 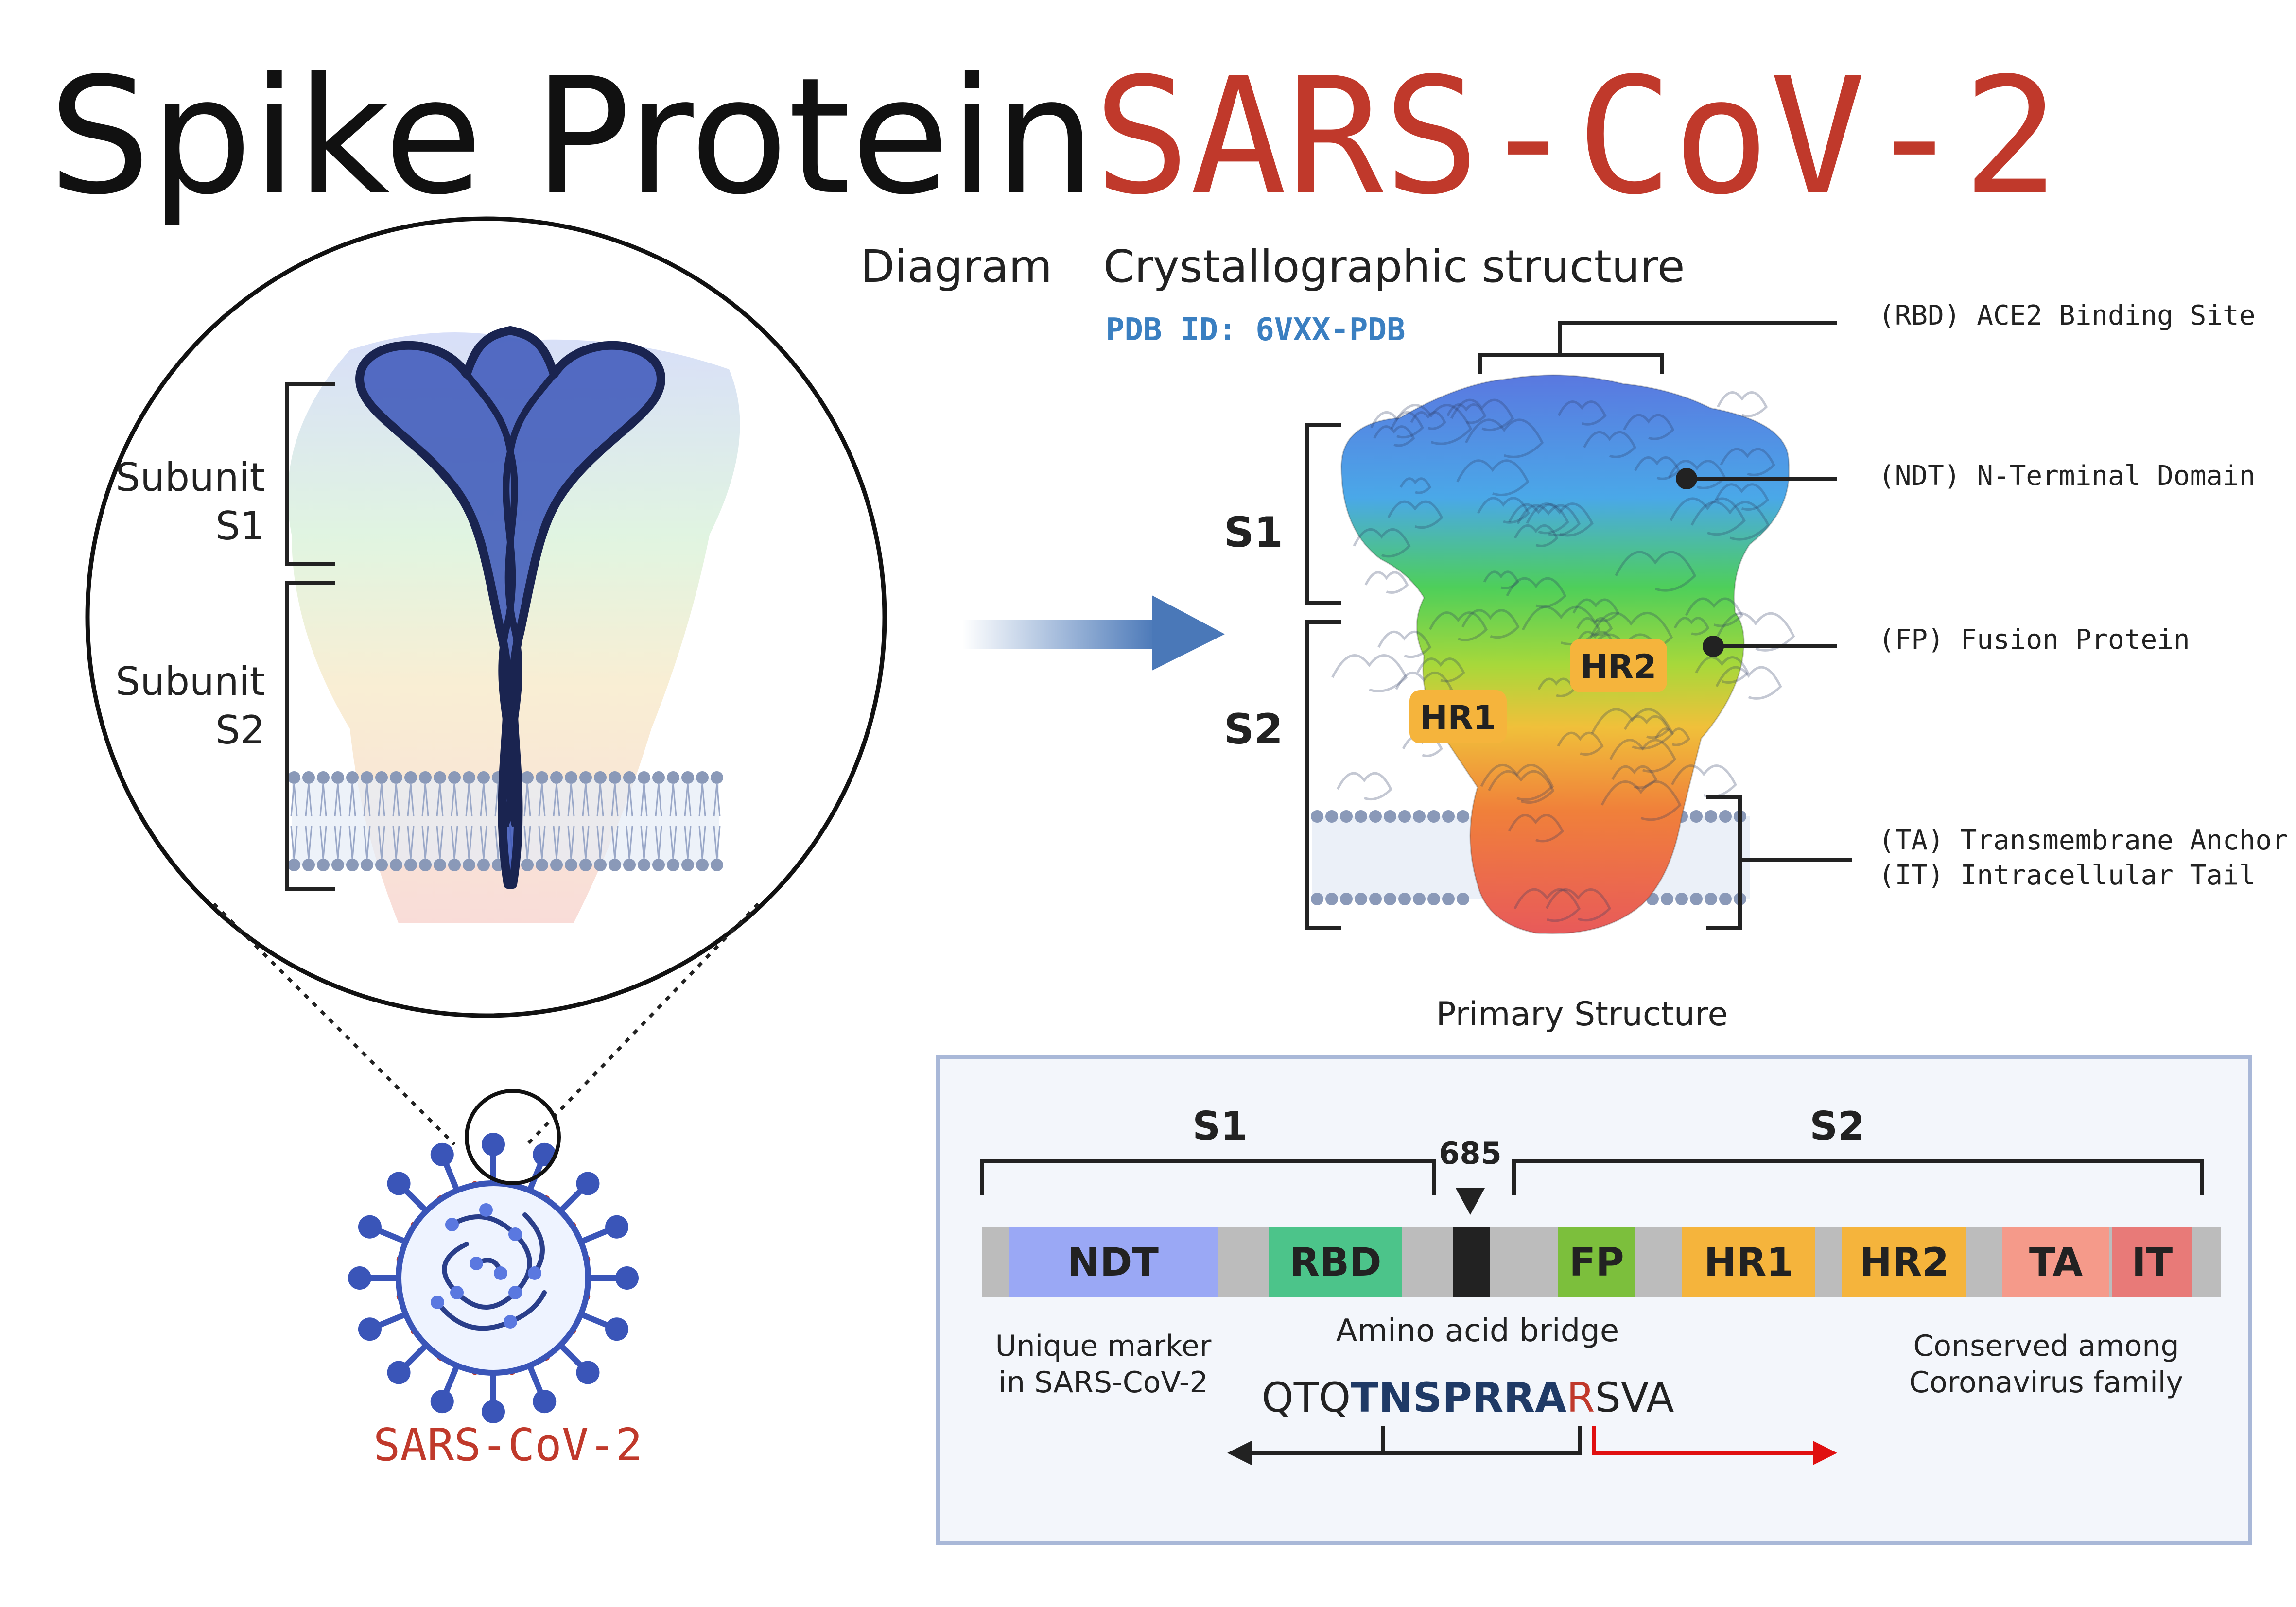 I want to click on domain-blocks: NDT RBD FP HR1 HR2 TA IT, so click(x=1600, y=1262).